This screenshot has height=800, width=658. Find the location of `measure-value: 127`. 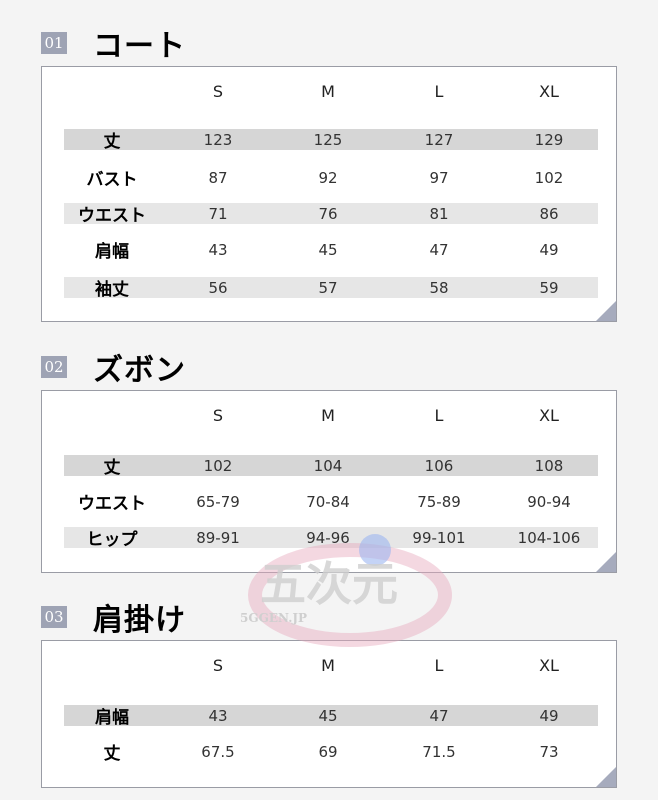

measure-value: 127 is located at coordinates (439, 139).